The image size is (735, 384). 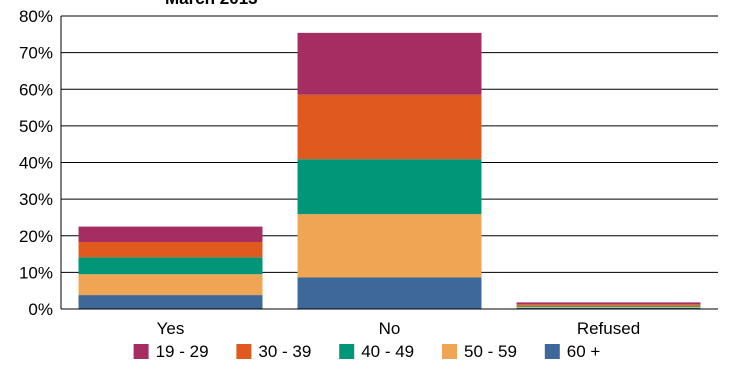 What do you see at coordinates (36, 163) in the screenshot?
I see `y-tick-label: 40%` at bounding box center [36, 163].